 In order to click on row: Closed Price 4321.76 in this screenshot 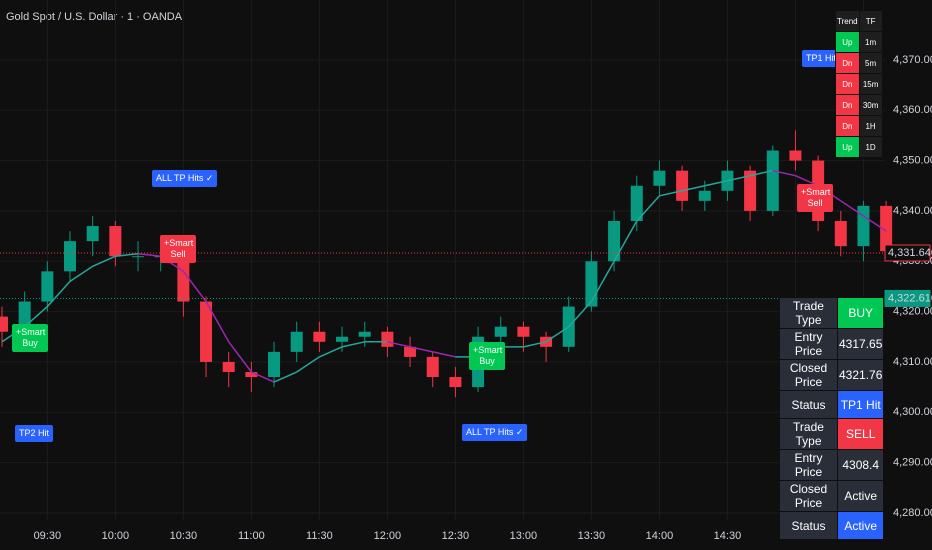, I will do `click(832, 375)`.